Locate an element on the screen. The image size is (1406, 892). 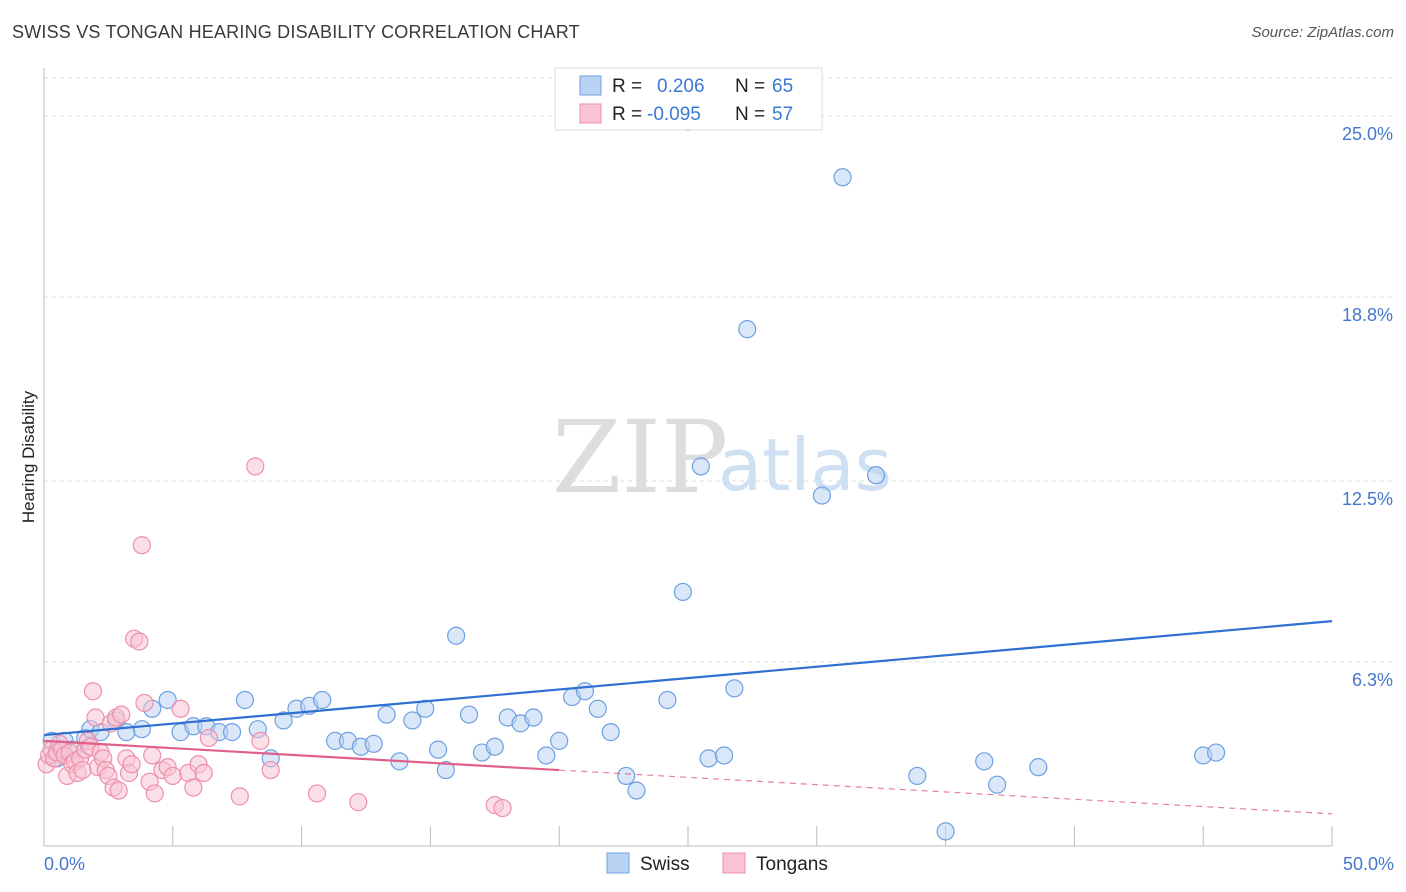
legend-n-value-tongans: 57 is located at coordinates (782, 114).